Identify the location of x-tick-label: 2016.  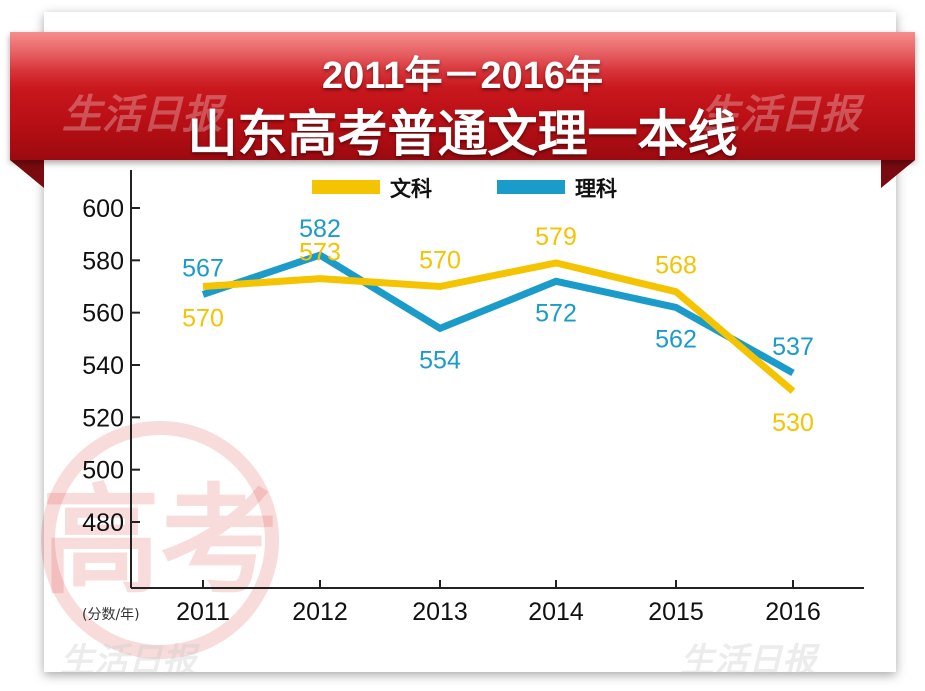
(793, 612).